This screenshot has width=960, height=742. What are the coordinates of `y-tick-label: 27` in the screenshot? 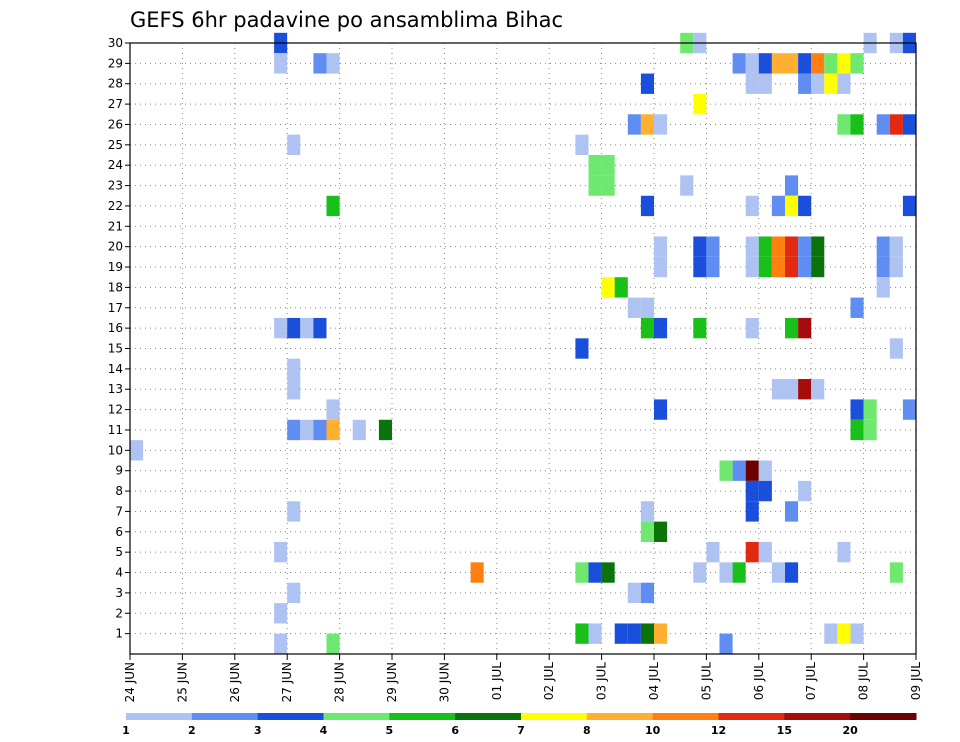 It's located at (115, 104).